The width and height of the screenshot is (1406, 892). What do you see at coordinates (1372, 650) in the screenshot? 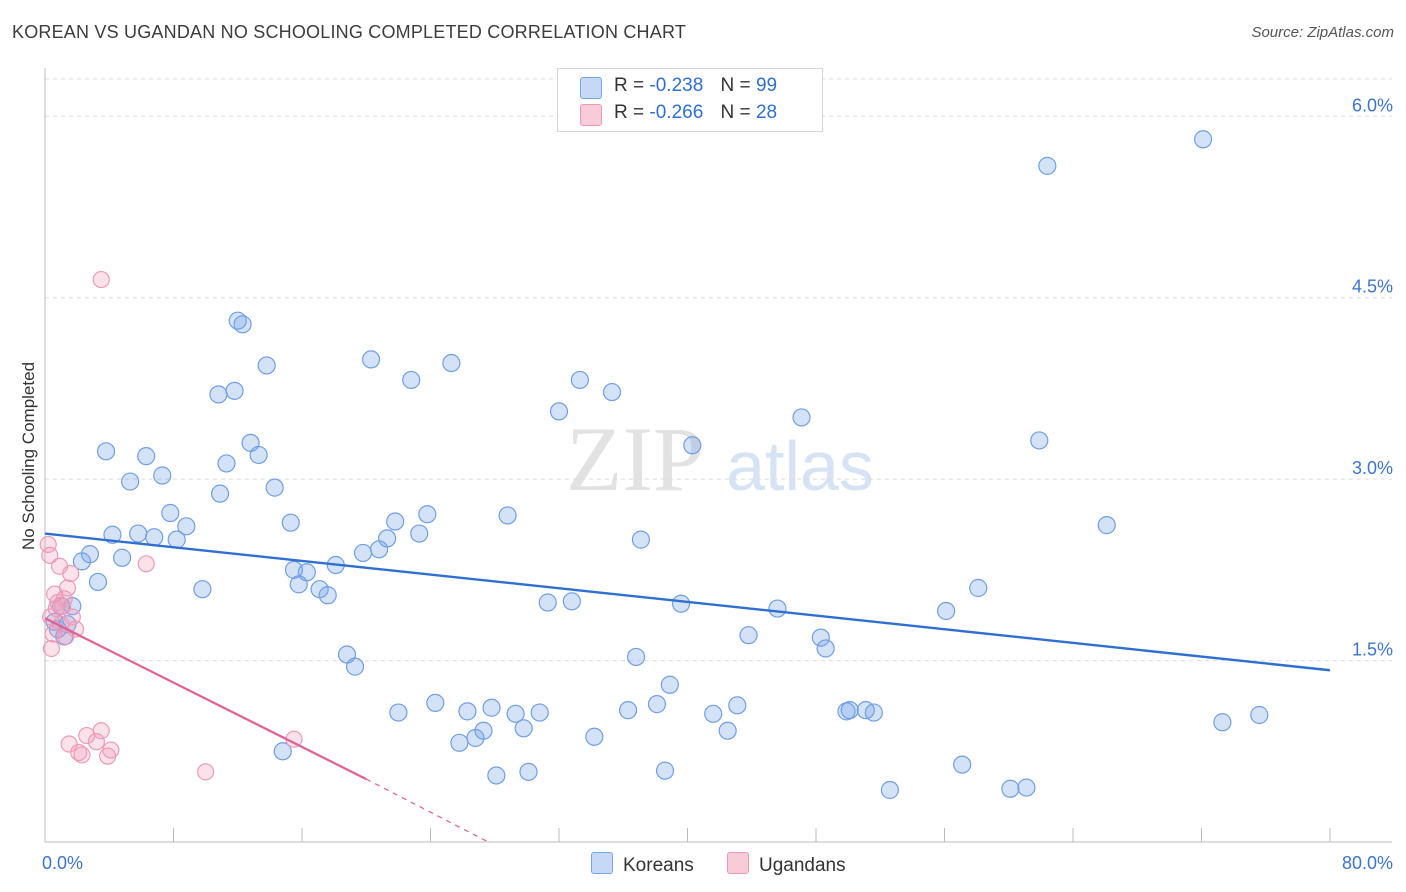
I see `y-tick-label: 1.5%` at bounding box center [1372, 650].